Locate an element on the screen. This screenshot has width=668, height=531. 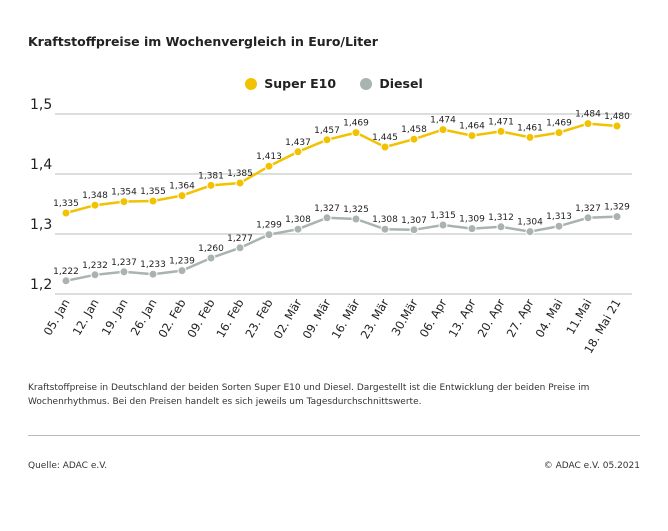
data-label: 1,260 is located at coordinates (211, 249).